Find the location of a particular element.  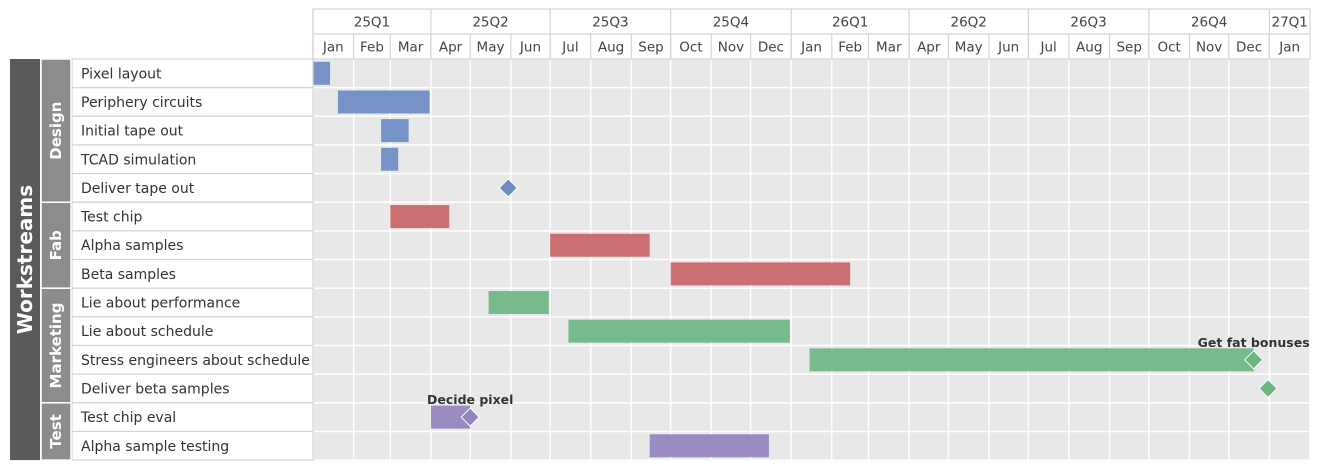

milestone-annotations: Get fat bonuses Decide pixel is located at coordinates (868, 371).